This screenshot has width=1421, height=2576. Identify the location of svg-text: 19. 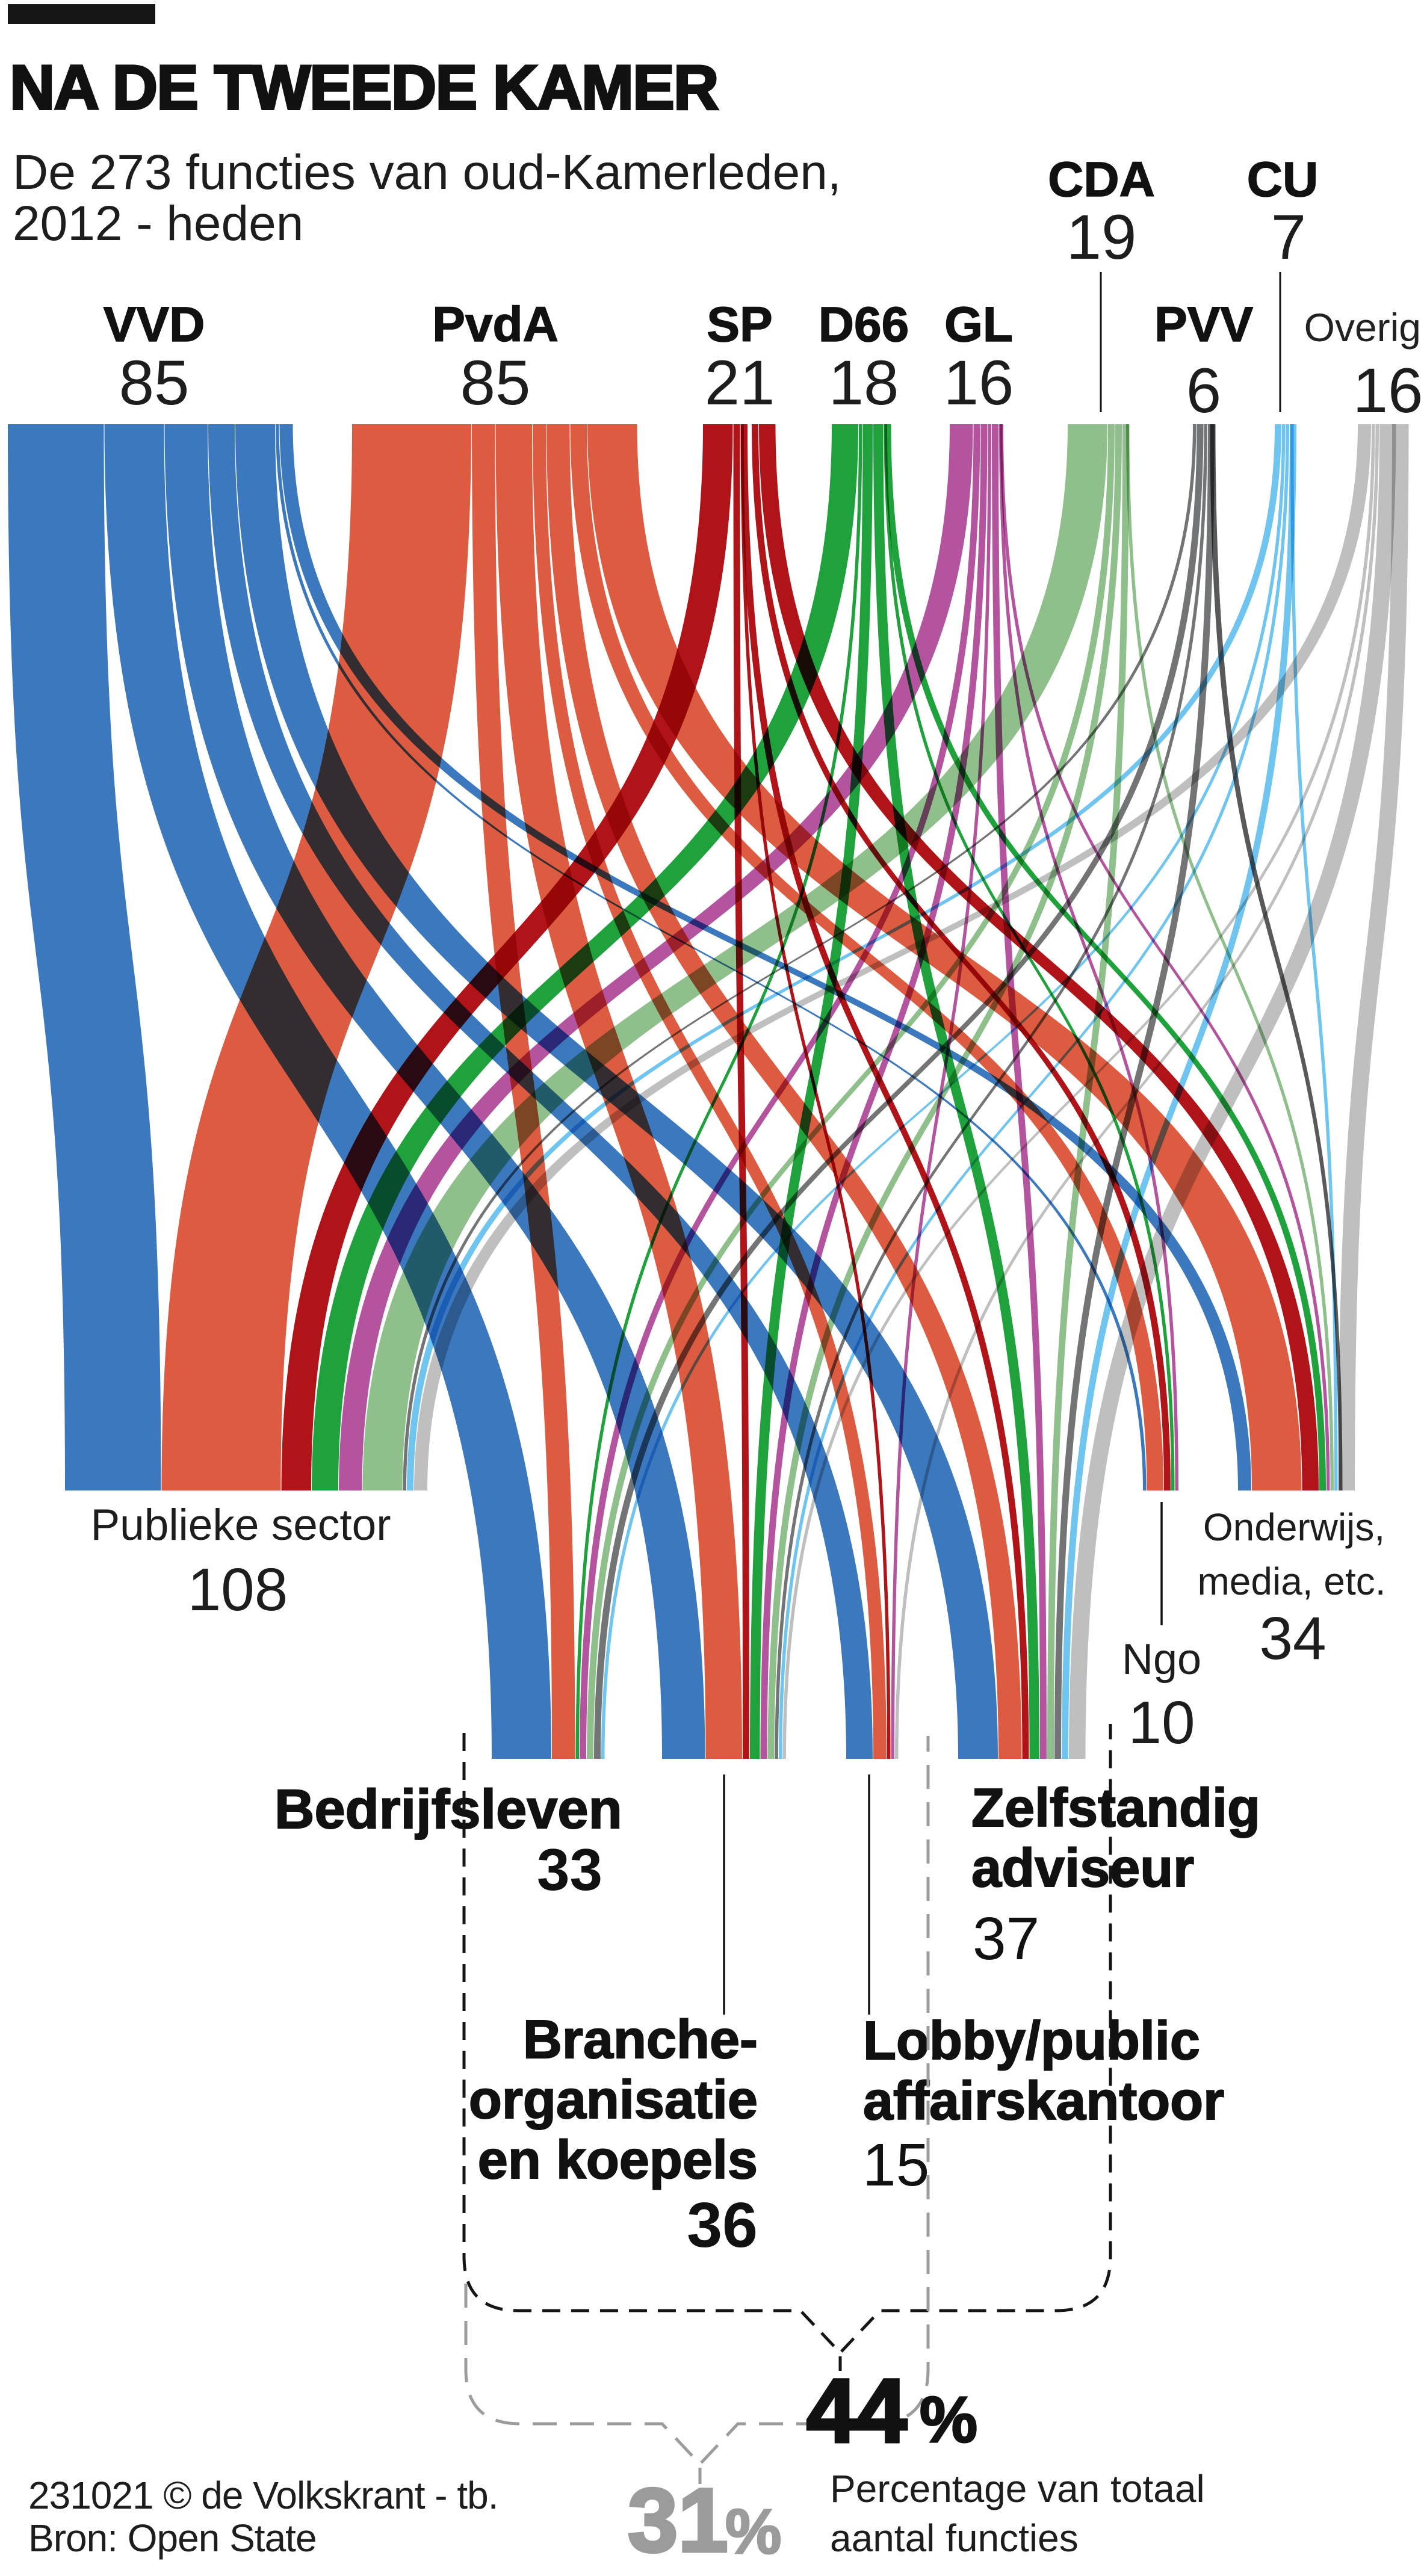
(1102, 237).